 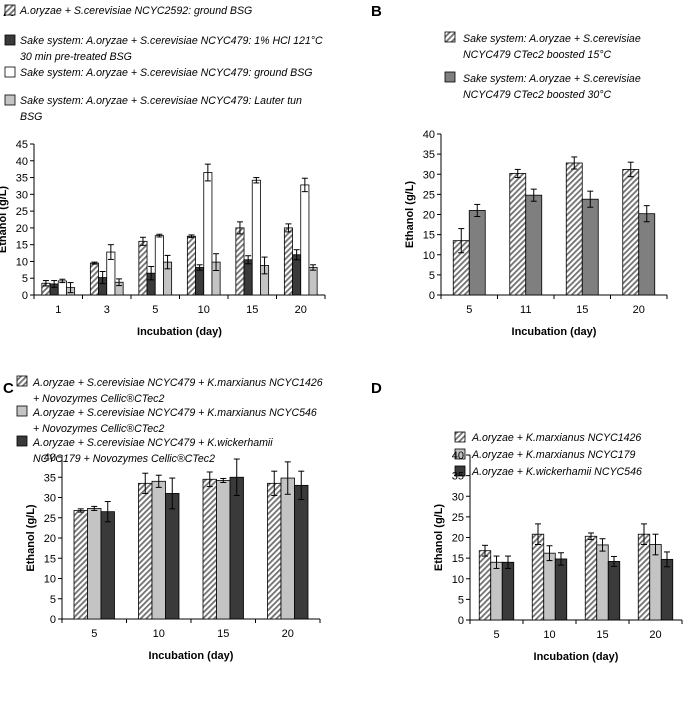 What do you see at coordinates (556, 438) in the screenshot?
I see `legend-entry-1-line-1: A.oryzae + K.marxianus NCYC1426` at bounding box center [556, 438].